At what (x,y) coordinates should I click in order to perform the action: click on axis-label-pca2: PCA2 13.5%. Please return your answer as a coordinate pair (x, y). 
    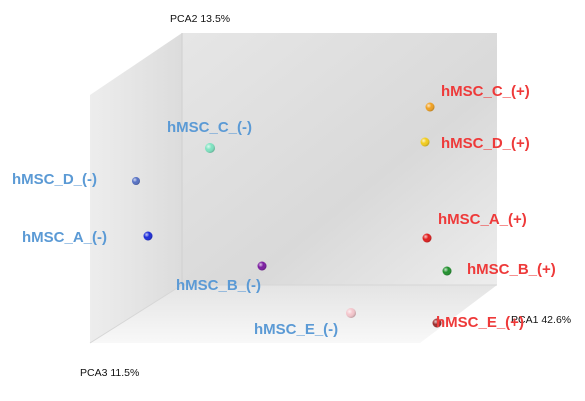
    Looking at the image, I should click on (200, 19).